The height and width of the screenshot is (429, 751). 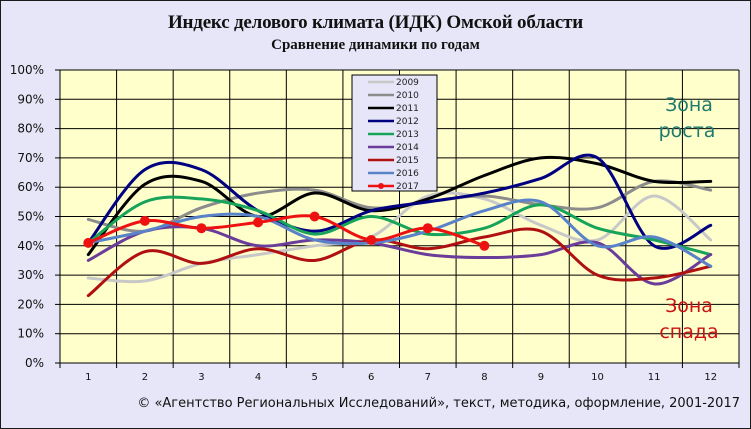 What do you see at coordinates (407, 122) in the screenshot?
I see `legend-label-2012: 2012` at bounding box center [407, 122].